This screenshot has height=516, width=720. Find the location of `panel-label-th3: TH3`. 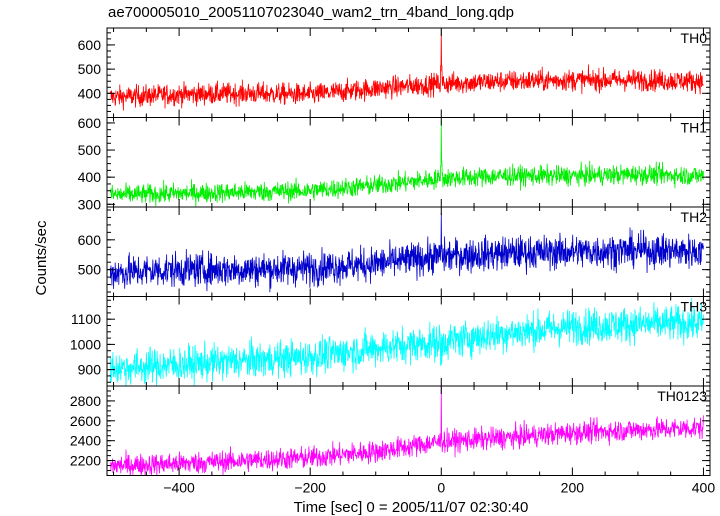

panel-label-th3: TH3 is located at coordinates (694, 307).